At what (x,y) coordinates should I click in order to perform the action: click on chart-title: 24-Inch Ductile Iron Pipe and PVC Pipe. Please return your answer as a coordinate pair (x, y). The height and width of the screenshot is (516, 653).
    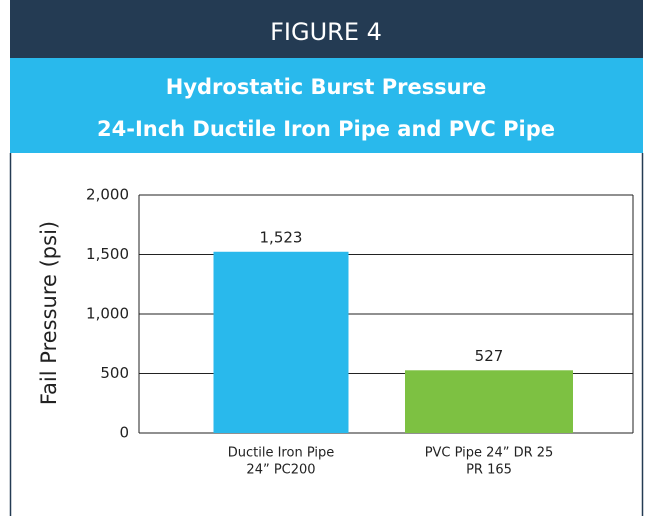
    Looking at the image, I should click on (326, 129).